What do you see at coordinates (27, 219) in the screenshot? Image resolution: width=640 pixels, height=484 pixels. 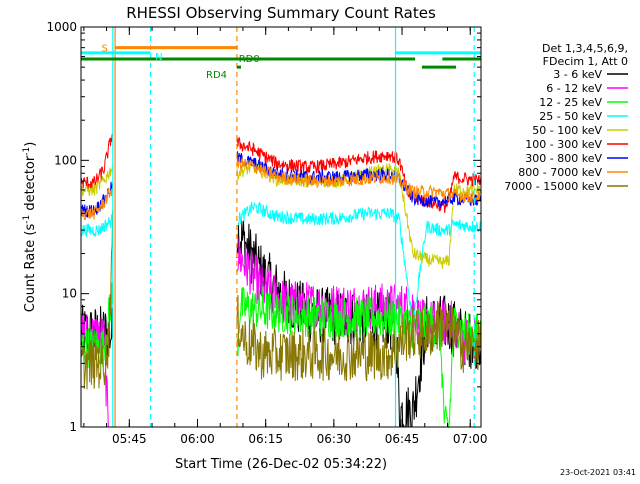 I see `y-axis-label-sup-1: -1` at bounding box center [27, 219].